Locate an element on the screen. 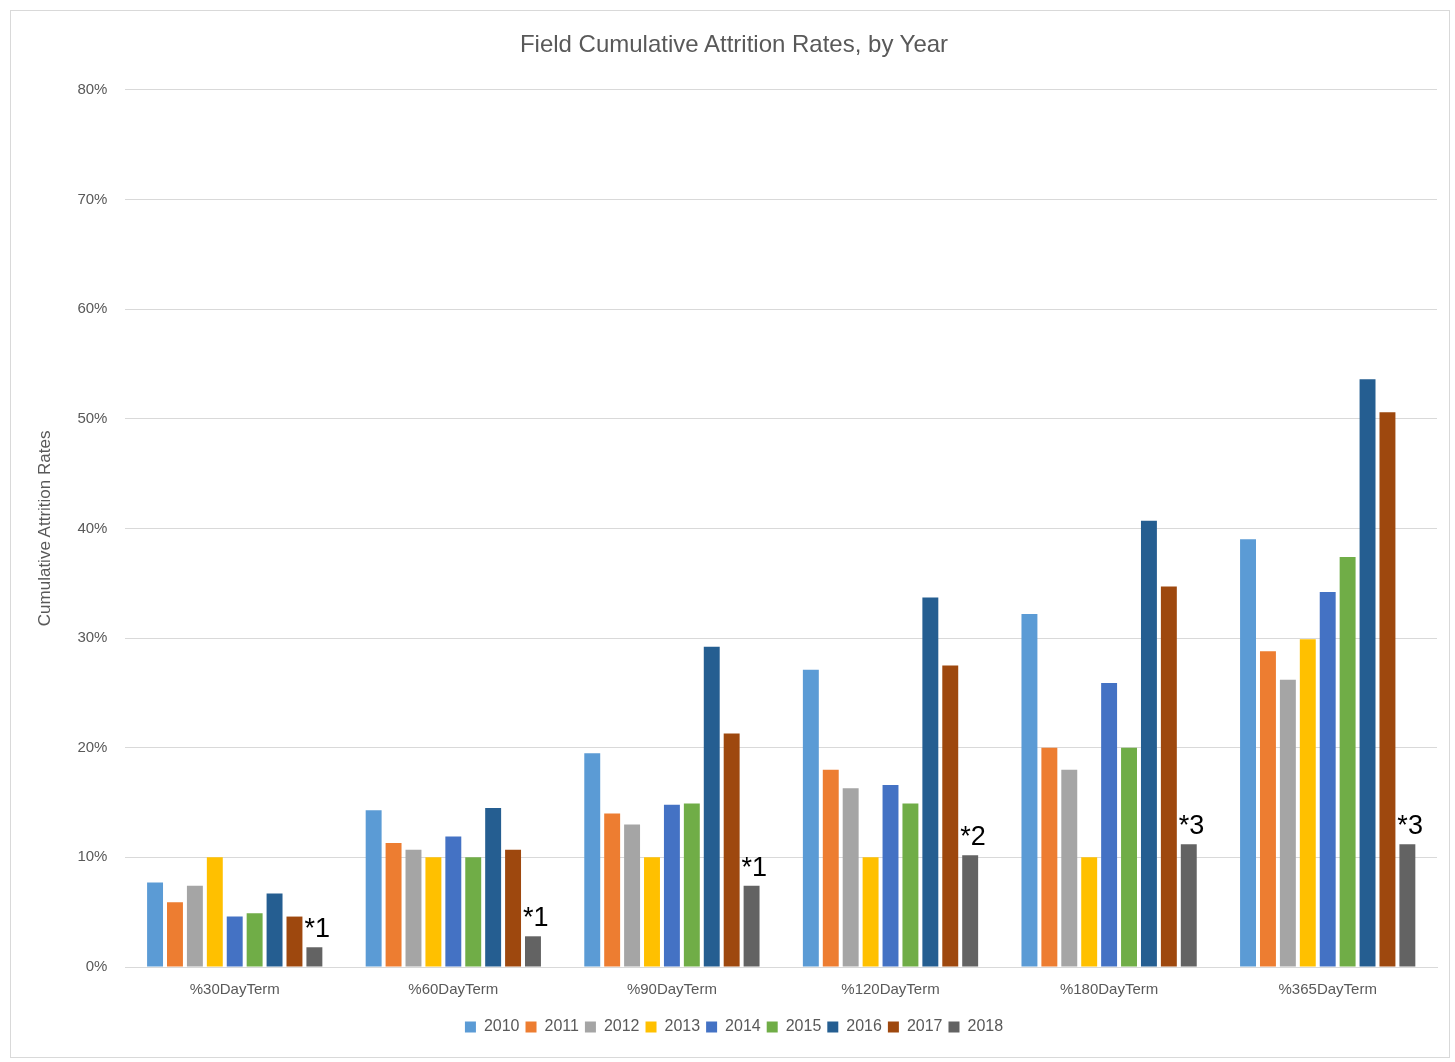 The height and width of the screenshot is (1062, 1455). y-tick-label: 70% is located at coordinates (92, 198).